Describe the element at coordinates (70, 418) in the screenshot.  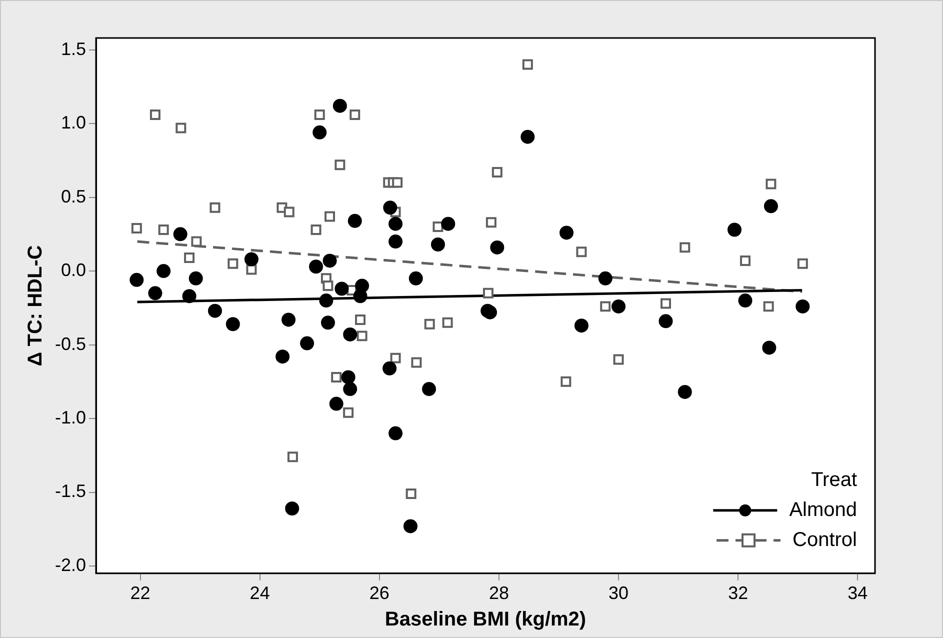
I see `y-tick-label: -1.0` at that location.